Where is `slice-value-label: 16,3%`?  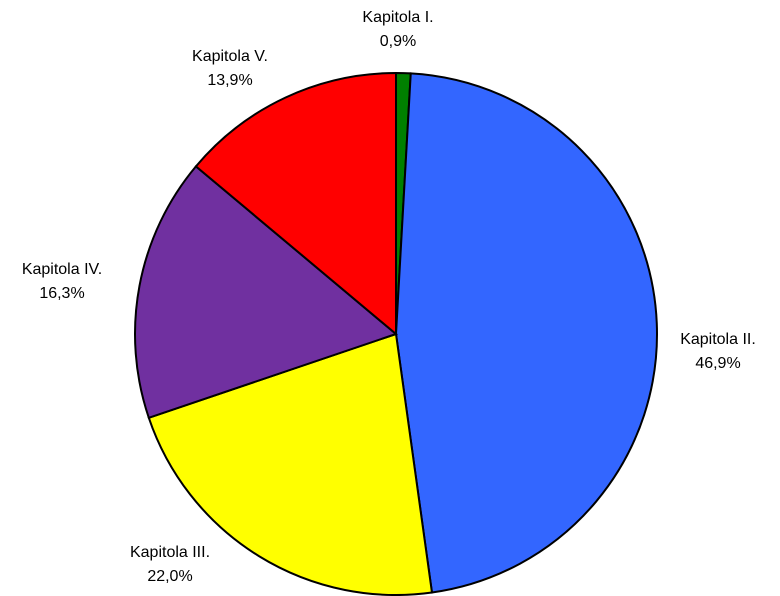 slice-value-label: 16,3% is located at coordinates (61, 293).